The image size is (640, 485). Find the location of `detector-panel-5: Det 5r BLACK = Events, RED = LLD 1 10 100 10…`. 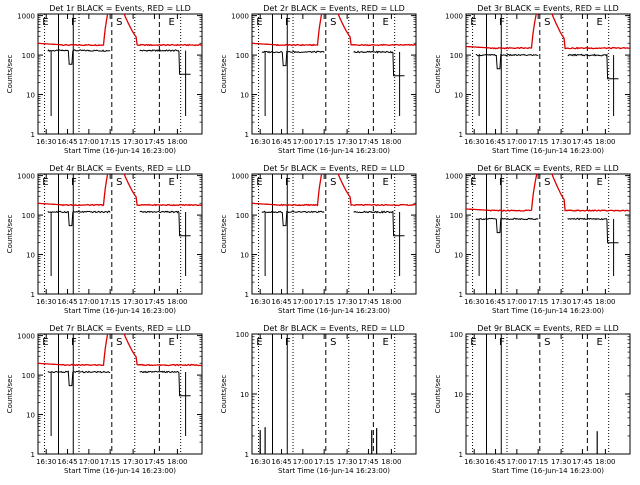

detector-panel-5: Det 5r BLACK = Events, RED = LLD 1 10 100 10… is located at coordinates (318, 239).